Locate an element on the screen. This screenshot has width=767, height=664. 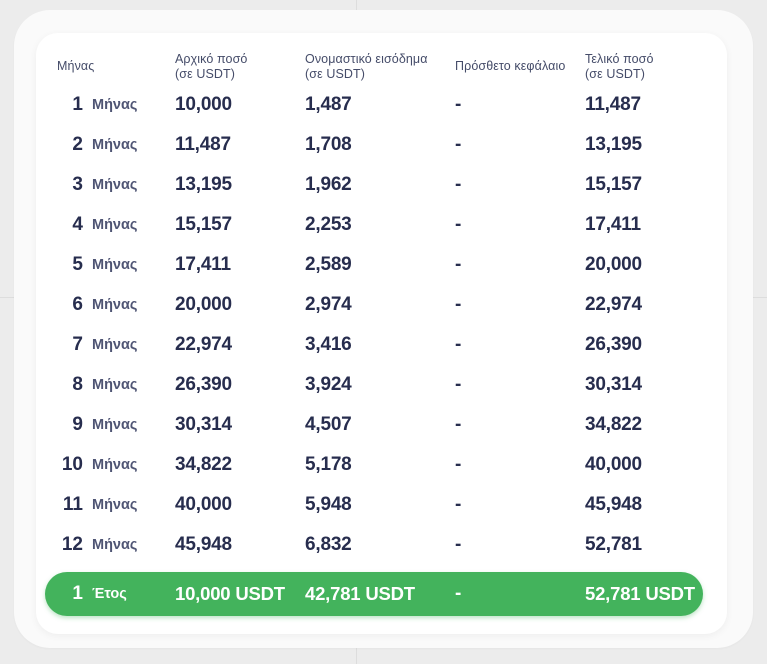
year-number: 1 is located at coordinates (77, 593).